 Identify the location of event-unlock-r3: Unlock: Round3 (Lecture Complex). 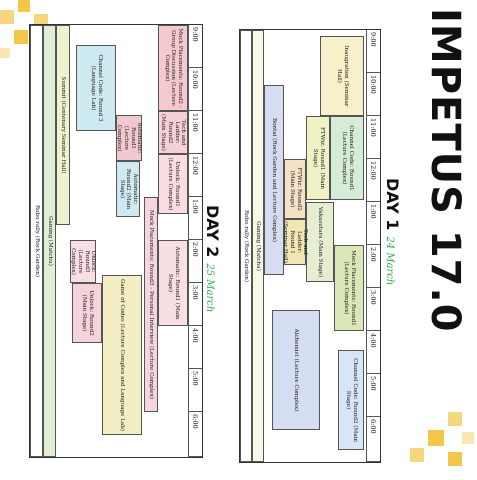
(83, 261).